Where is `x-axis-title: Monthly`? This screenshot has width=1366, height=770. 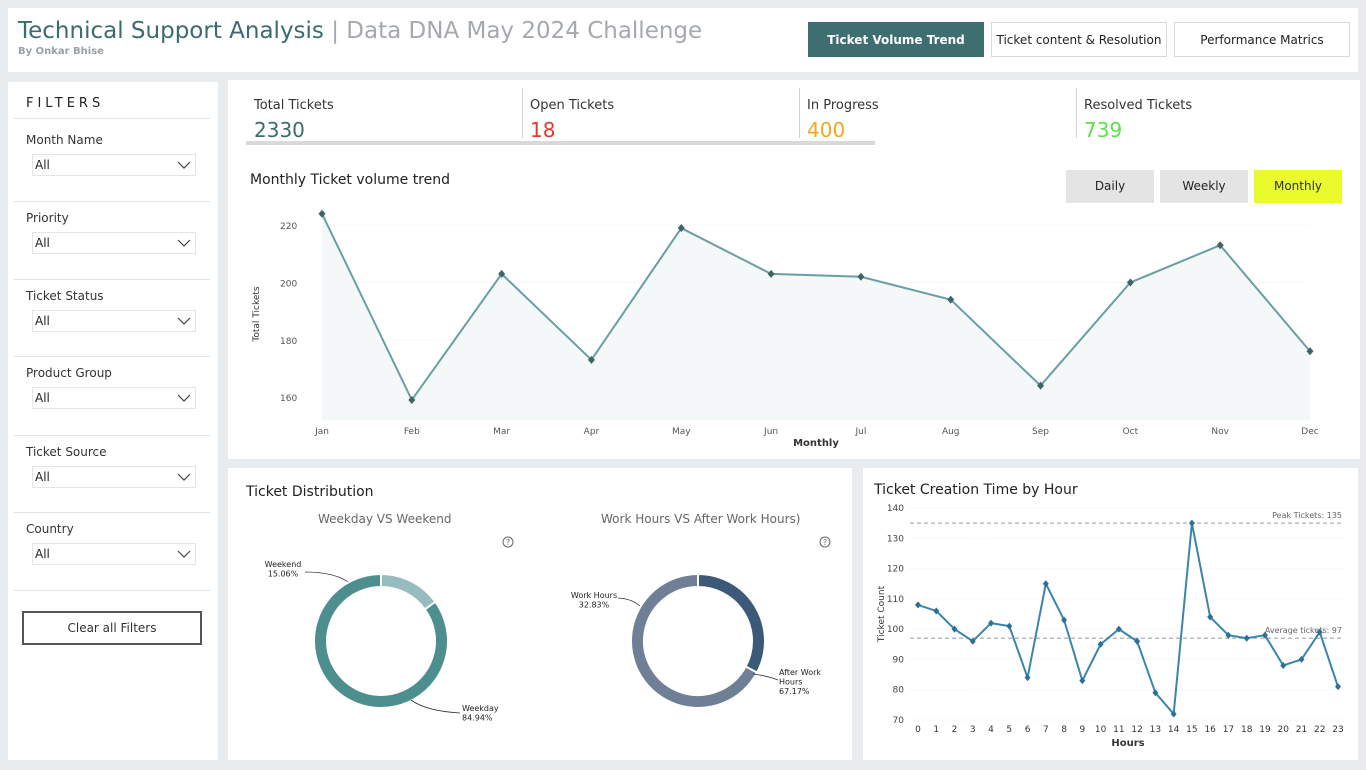
x-axis-title: Monthly is located at coordinates (816, 443).